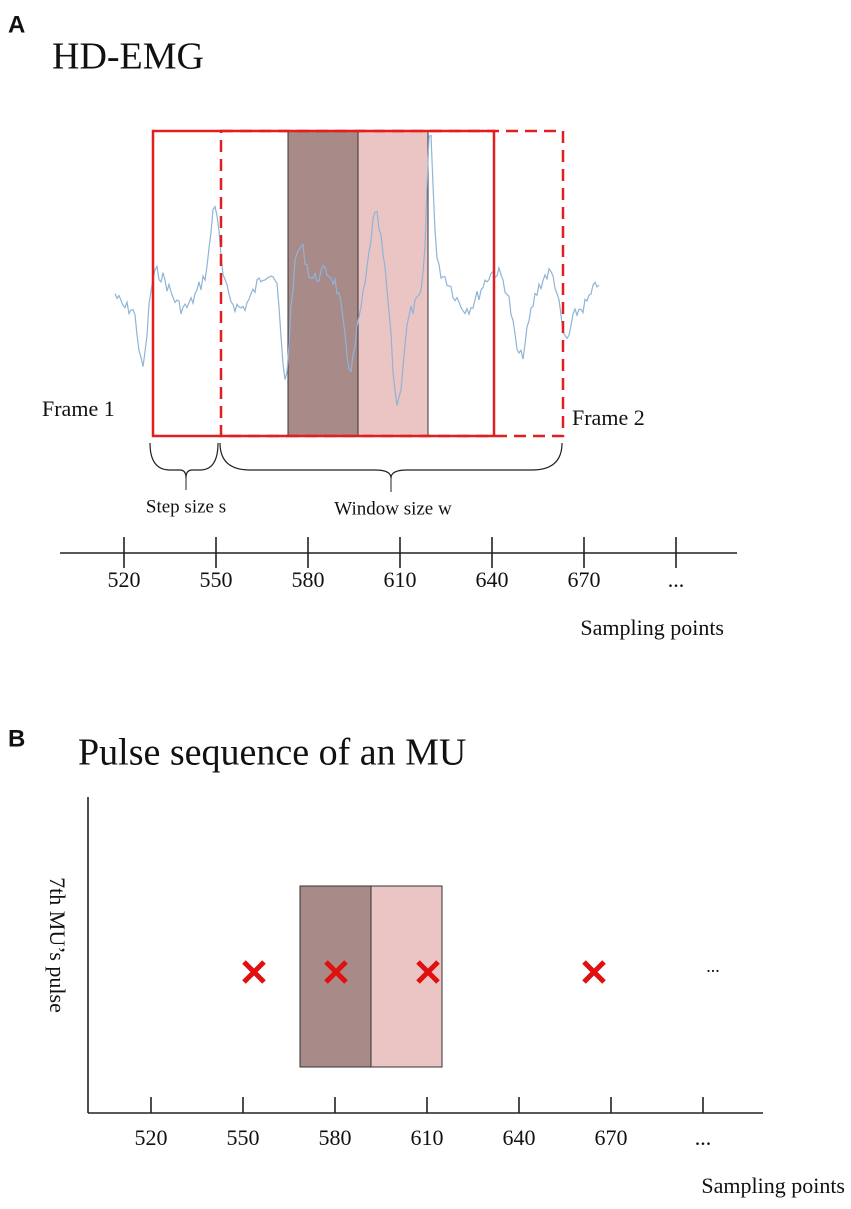  What do you see at coordinates (424, 972) in the screenshot?
I see `pulses` at bounding box center [424, 972].